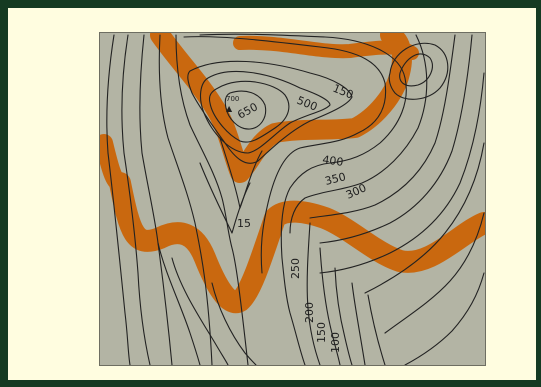  I want to click on label-contour-100: 100, so click(335, 342).